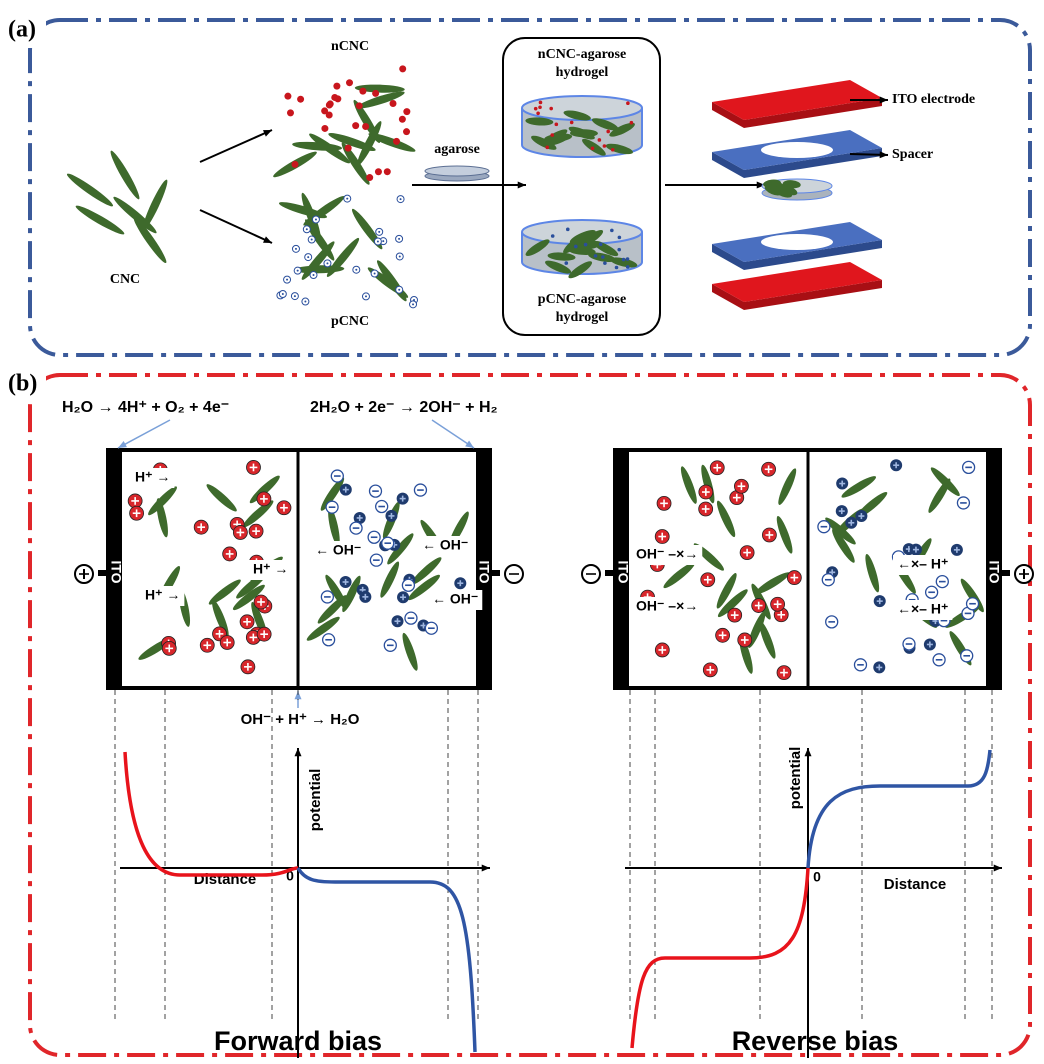 The height and width of the screenshot is (1064, 1044). Describe the element at coordinates (795, 778) in the screenshot. I see `y-axis-label: potential` at that location.